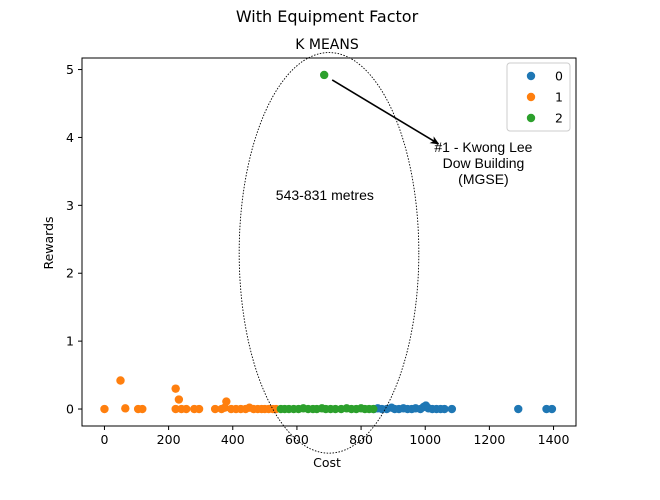 Image resolution: width=660 pixels, height=500 pixels. Describe the element at coordinates (559, 118) in the screenshot. I see `legend-label-2: 2` at that location.